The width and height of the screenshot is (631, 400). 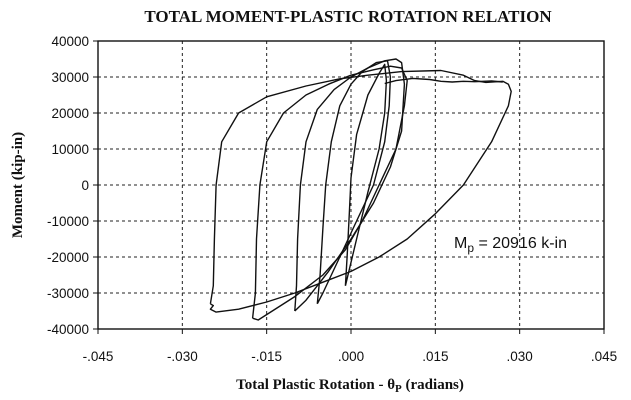 What do you see at coordinates (68, 257) in the screenshot?
I see `y-tick-label: -20000` at bounding box center [68, 257].